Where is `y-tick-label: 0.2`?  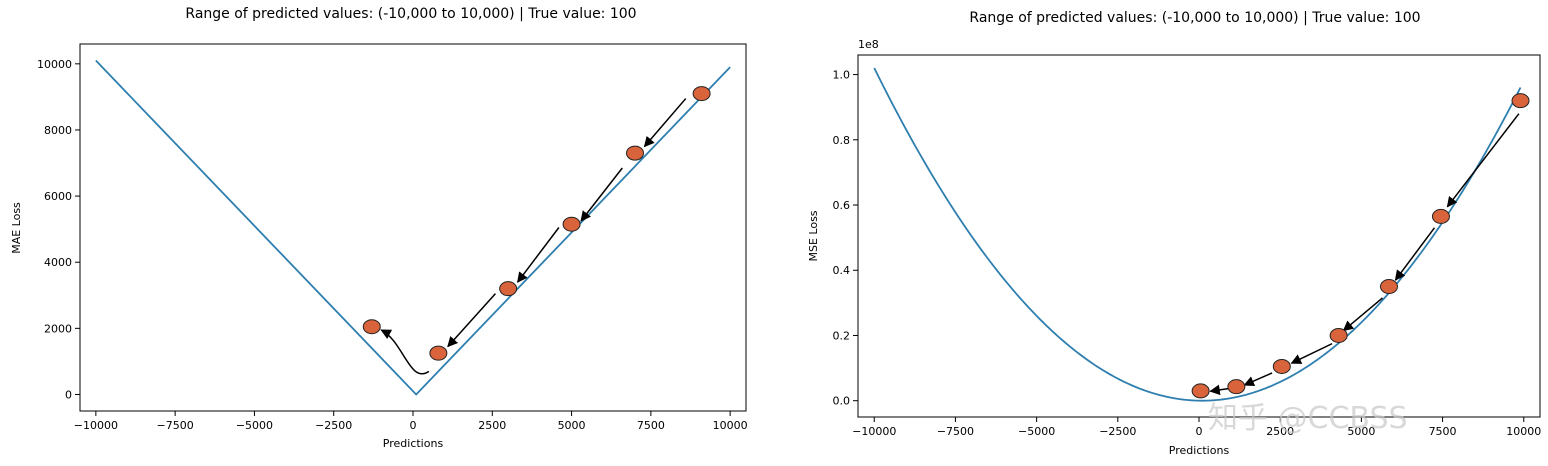
y-tick-label: 0.2 is located at coordinates (842, 335).